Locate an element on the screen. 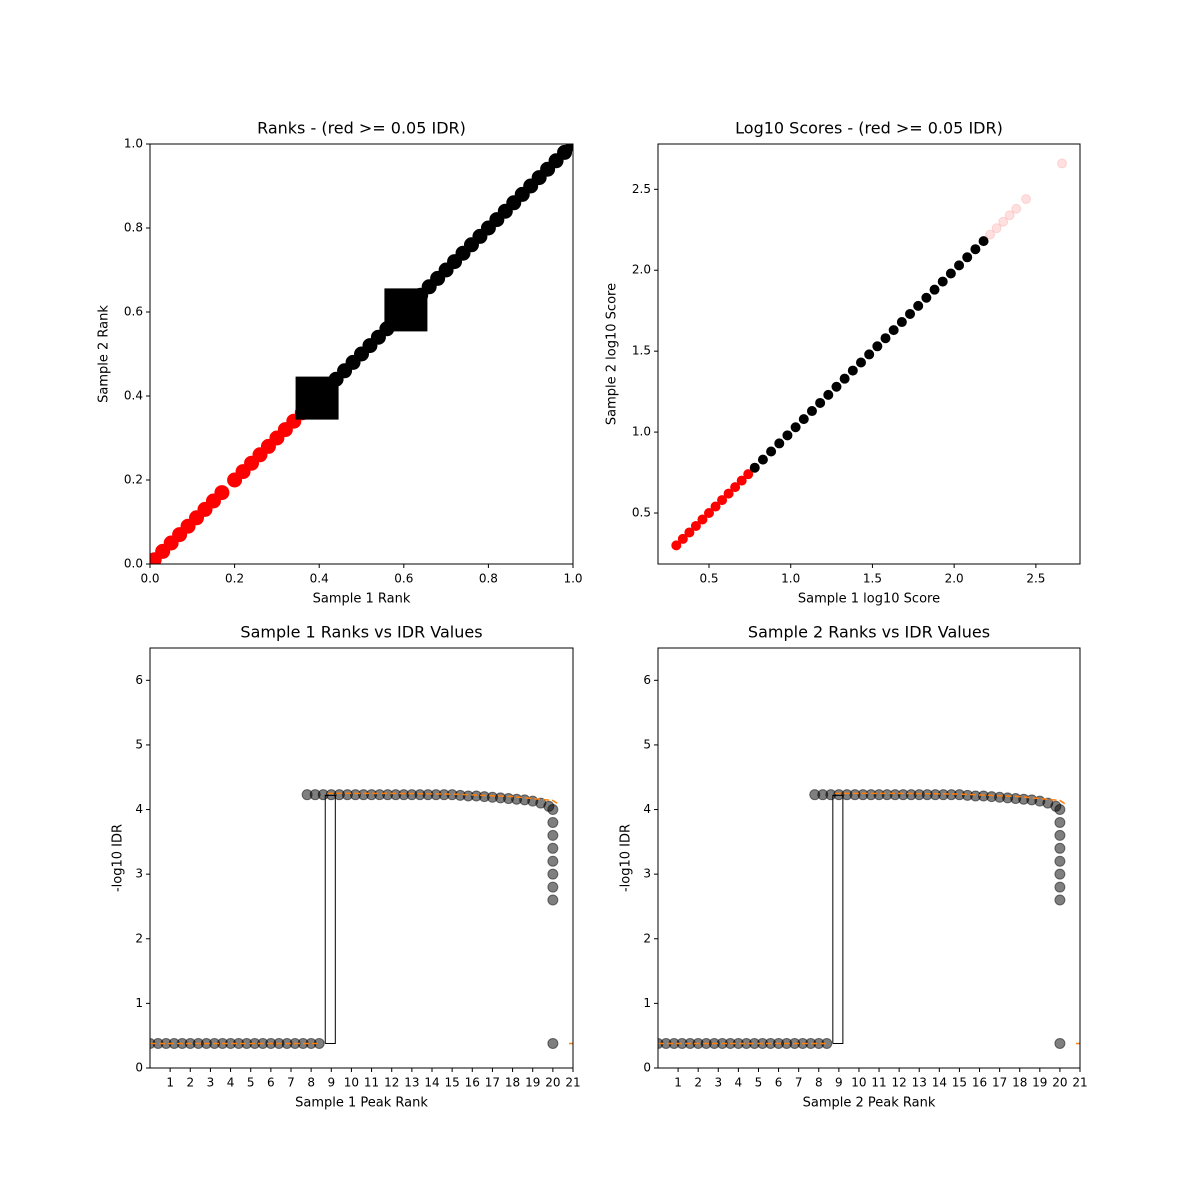 The height and width of the screenshot is (1200, 1200). x-tick-label: 10 is located at coordinates (351, 1083).